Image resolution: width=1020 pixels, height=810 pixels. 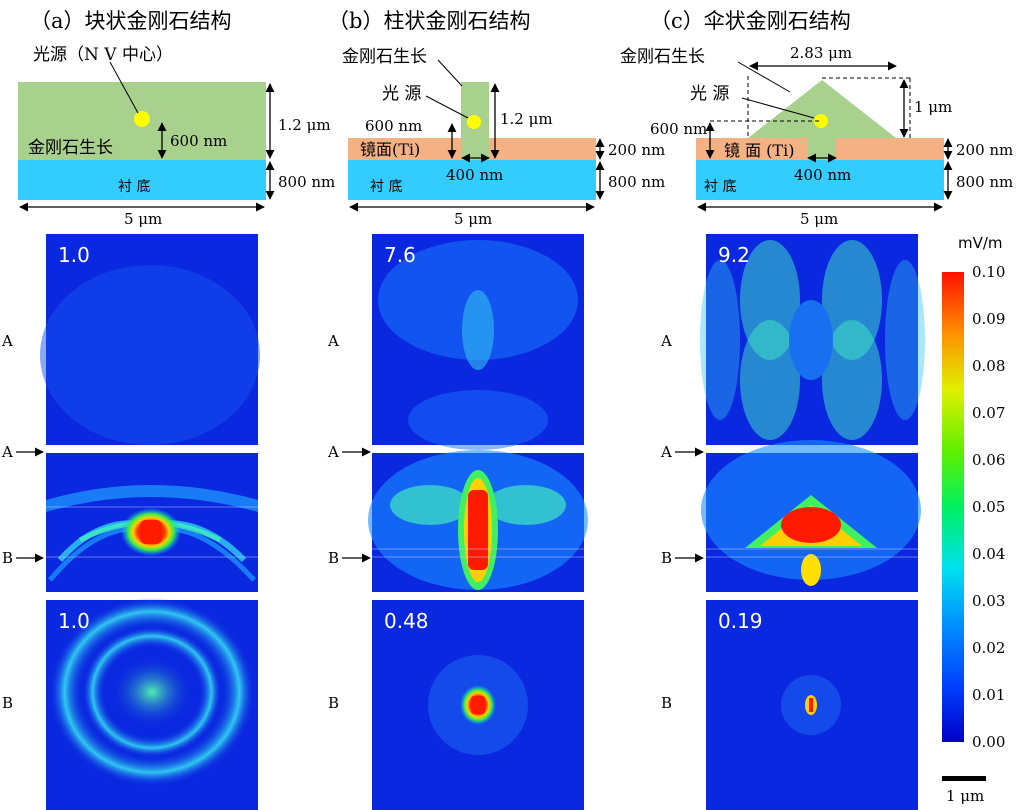 I want to click on label-substrate-a: 衬 底, so click(x=134, y=187).